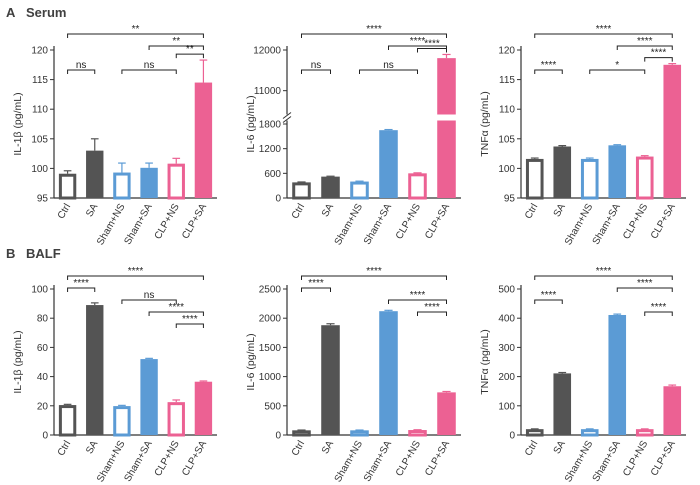 The width and height of the screenshot is (700, 485). Describe the element at coordinates (43, 199) in the screenshot. I see `y-tick-label: 95` at that location.